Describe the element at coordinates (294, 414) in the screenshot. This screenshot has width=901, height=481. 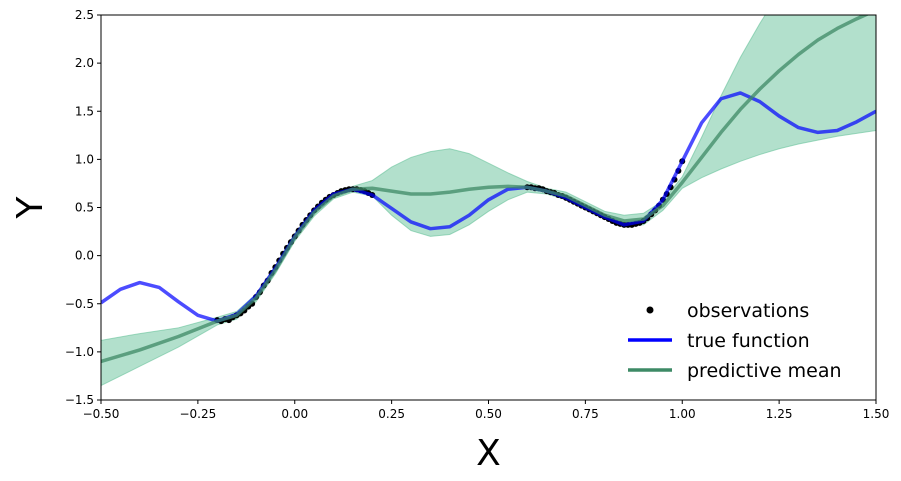
I see `x-tick-label: 0.00` at that location.